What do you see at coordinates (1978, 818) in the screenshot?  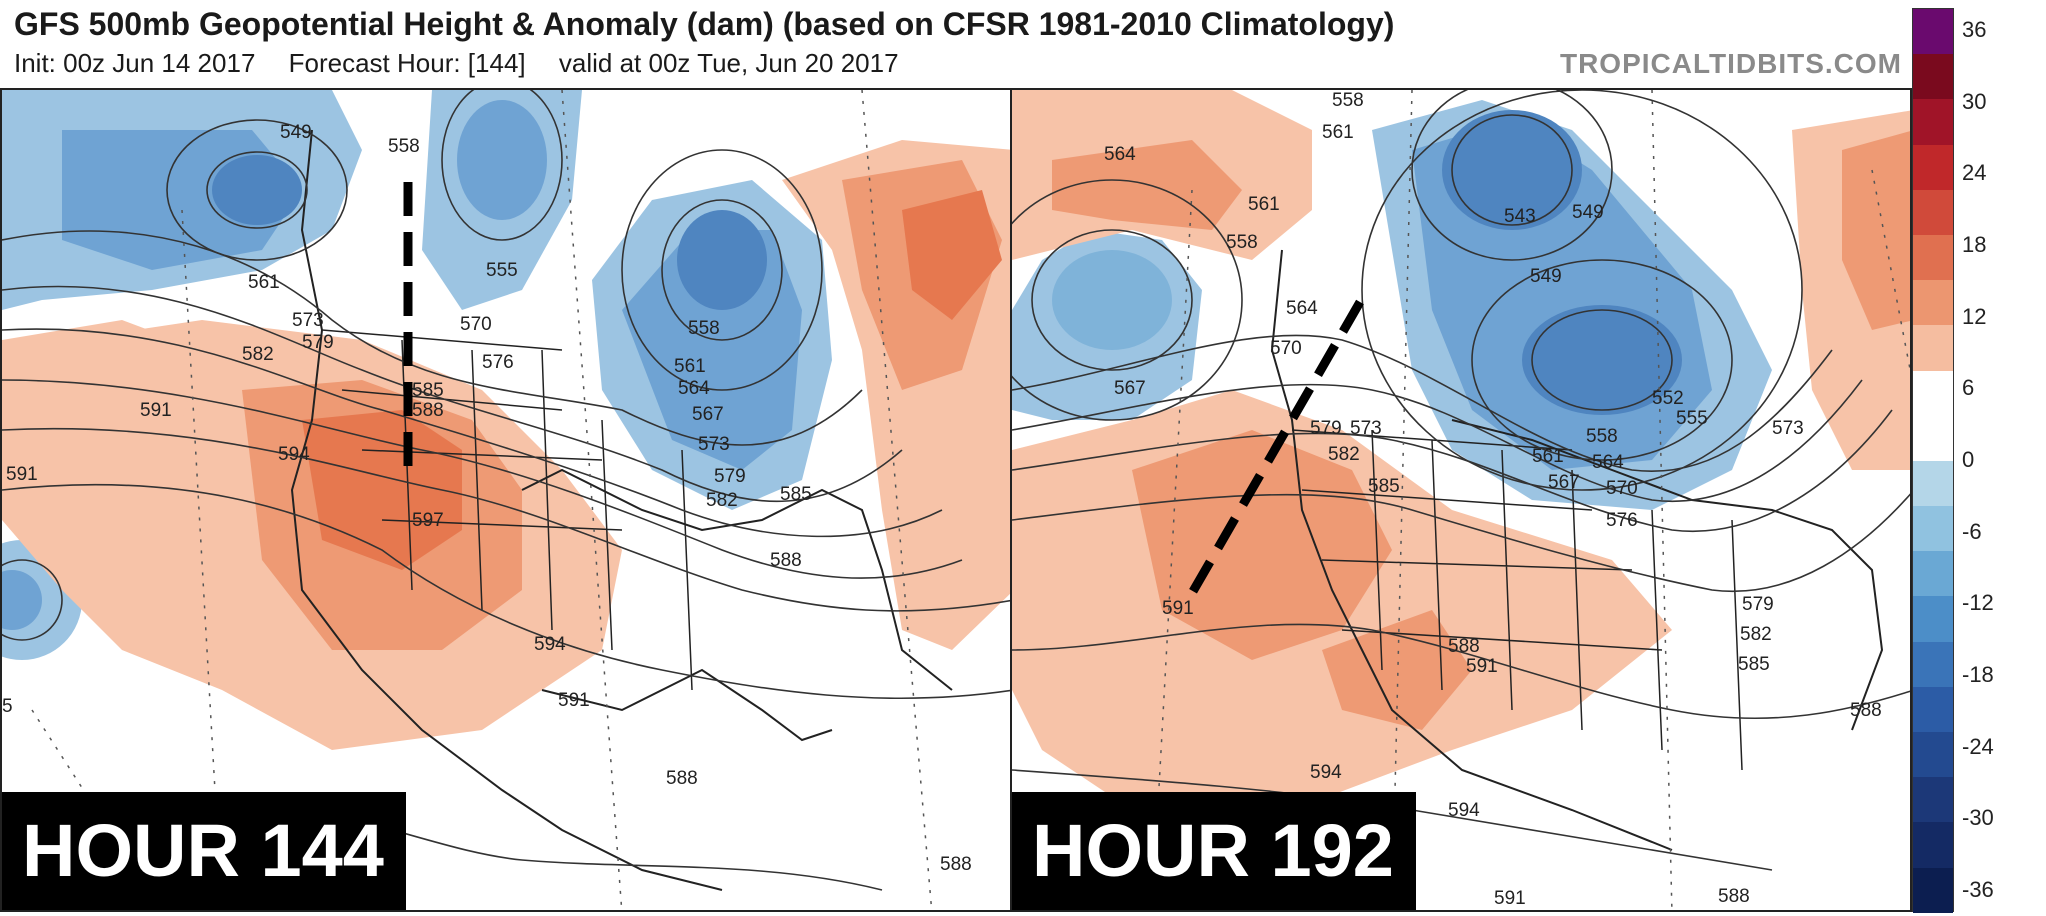 I see `colorbar-tick-label: -30` at bounding box center [1978, 818].